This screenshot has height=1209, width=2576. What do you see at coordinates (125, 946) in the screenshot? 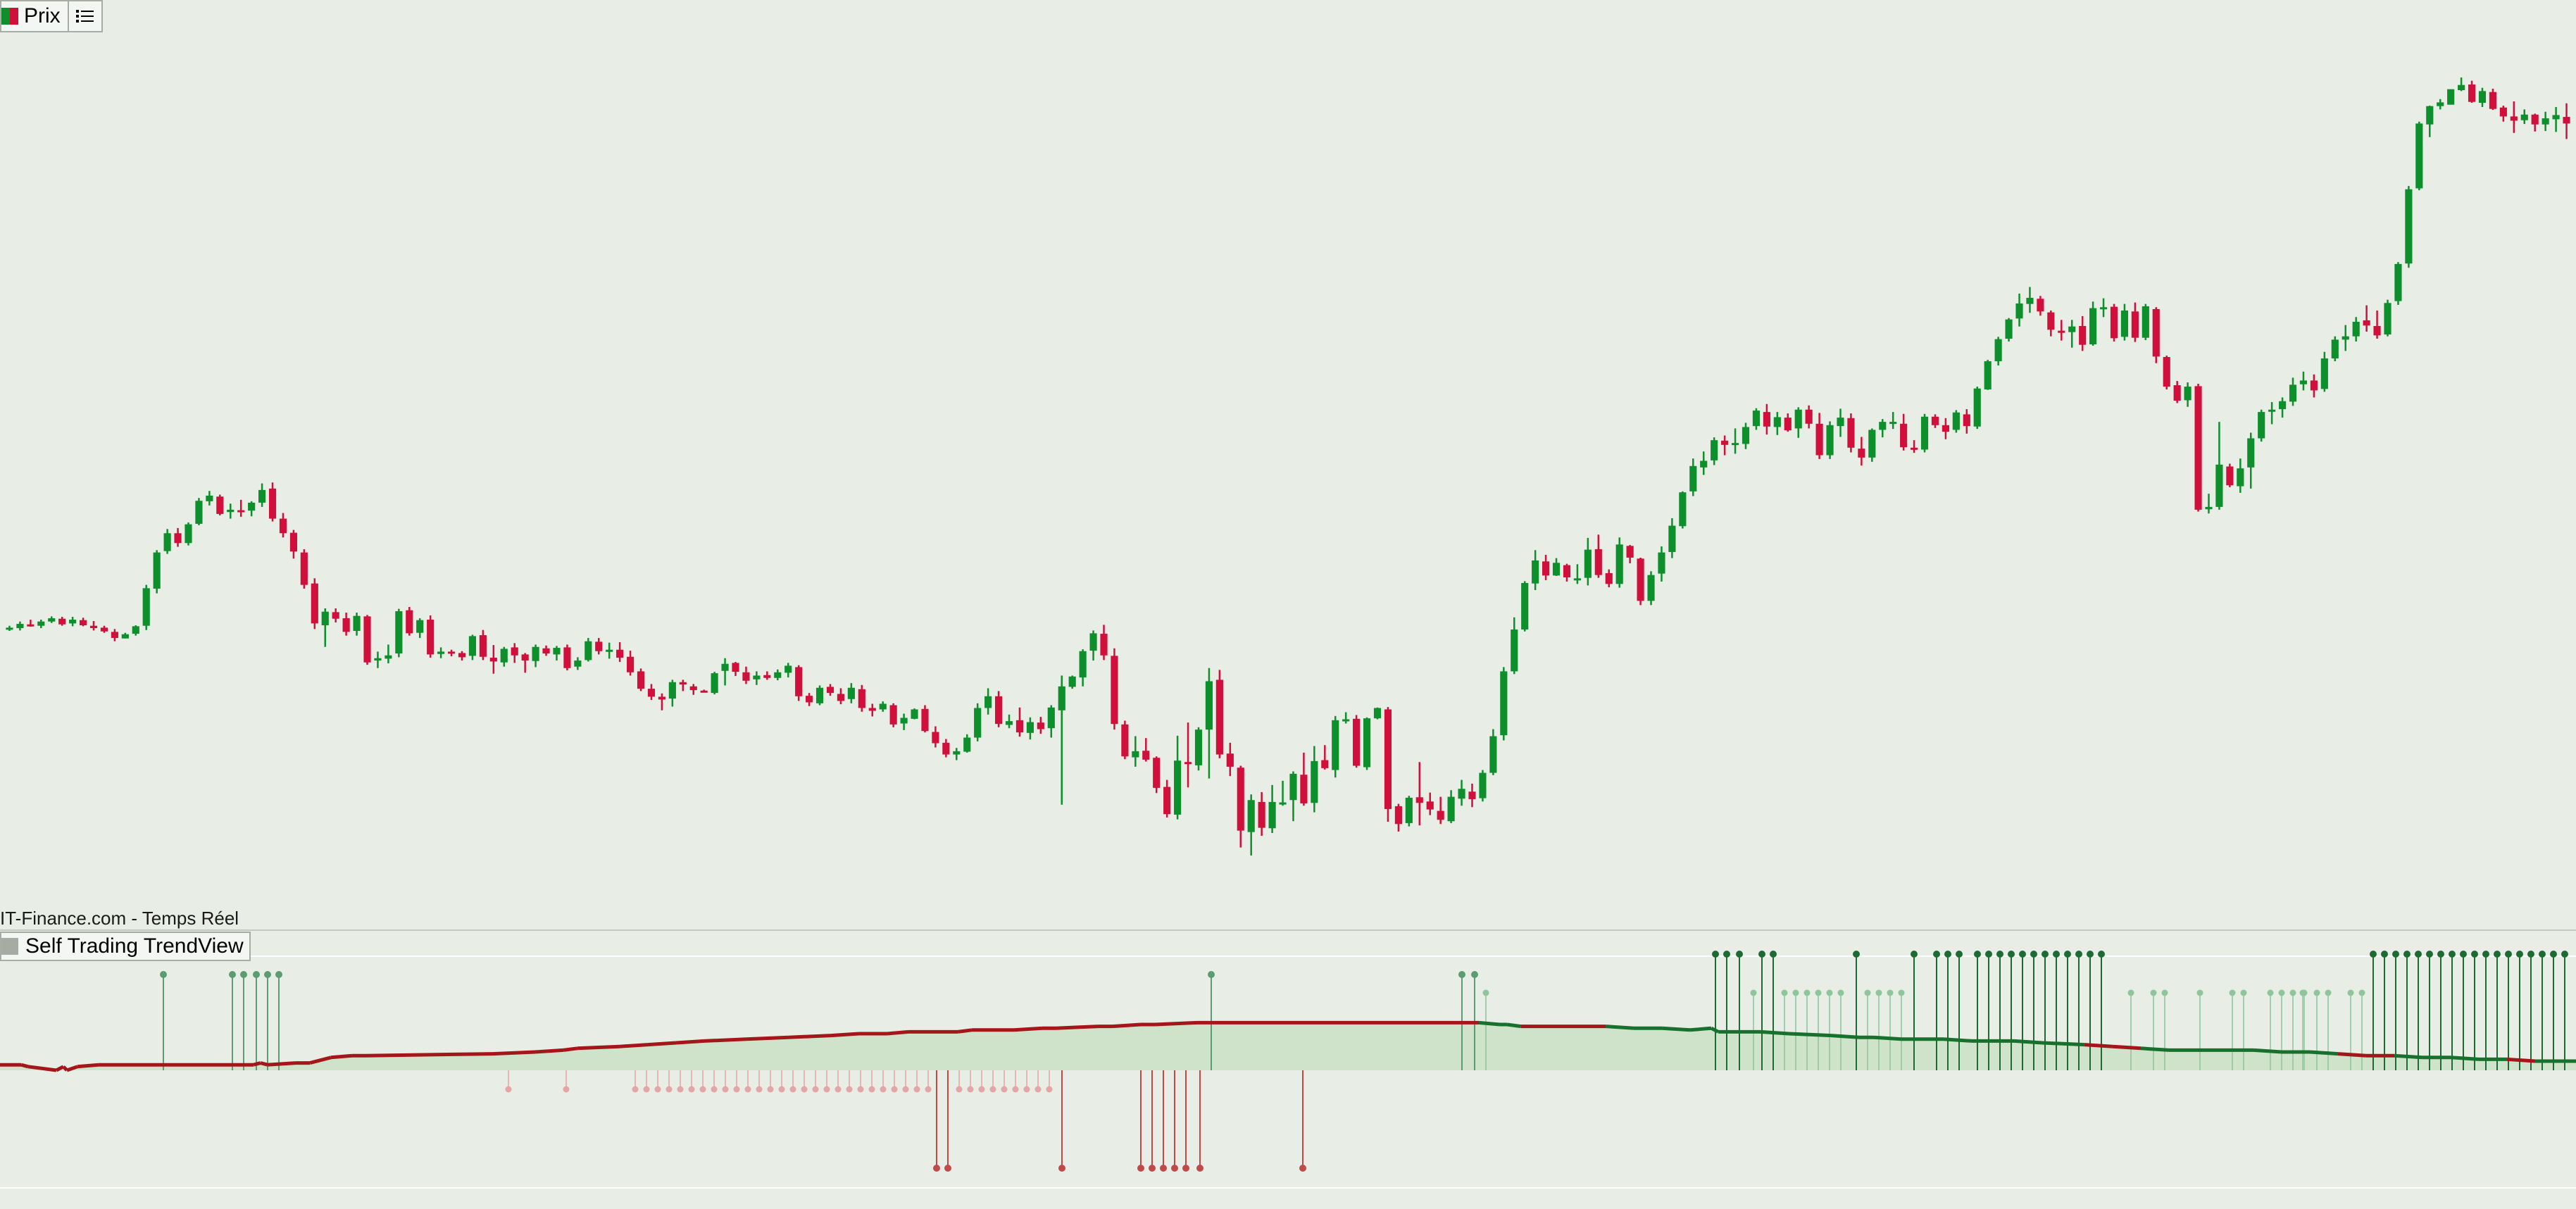
I see `indicator-legend-chip: Self Trading TrendView` at bounding box center [125, 946].